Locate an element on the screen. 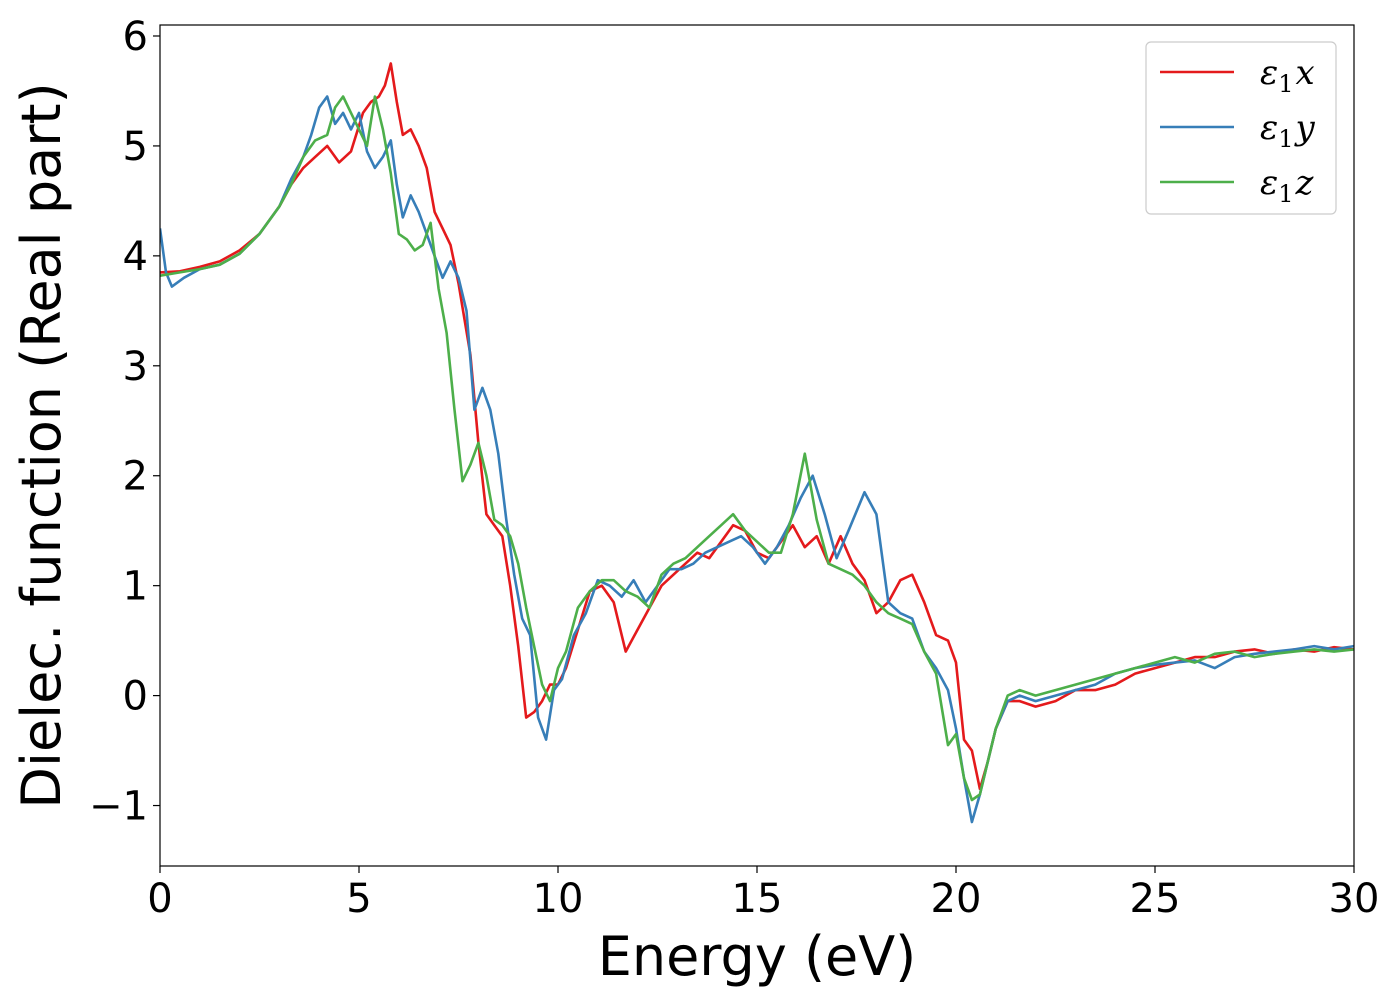 Image resolution: width=1400 pixels, height=1000 pixels. x-tick-label: 5 is located at coordinates (358, 899).